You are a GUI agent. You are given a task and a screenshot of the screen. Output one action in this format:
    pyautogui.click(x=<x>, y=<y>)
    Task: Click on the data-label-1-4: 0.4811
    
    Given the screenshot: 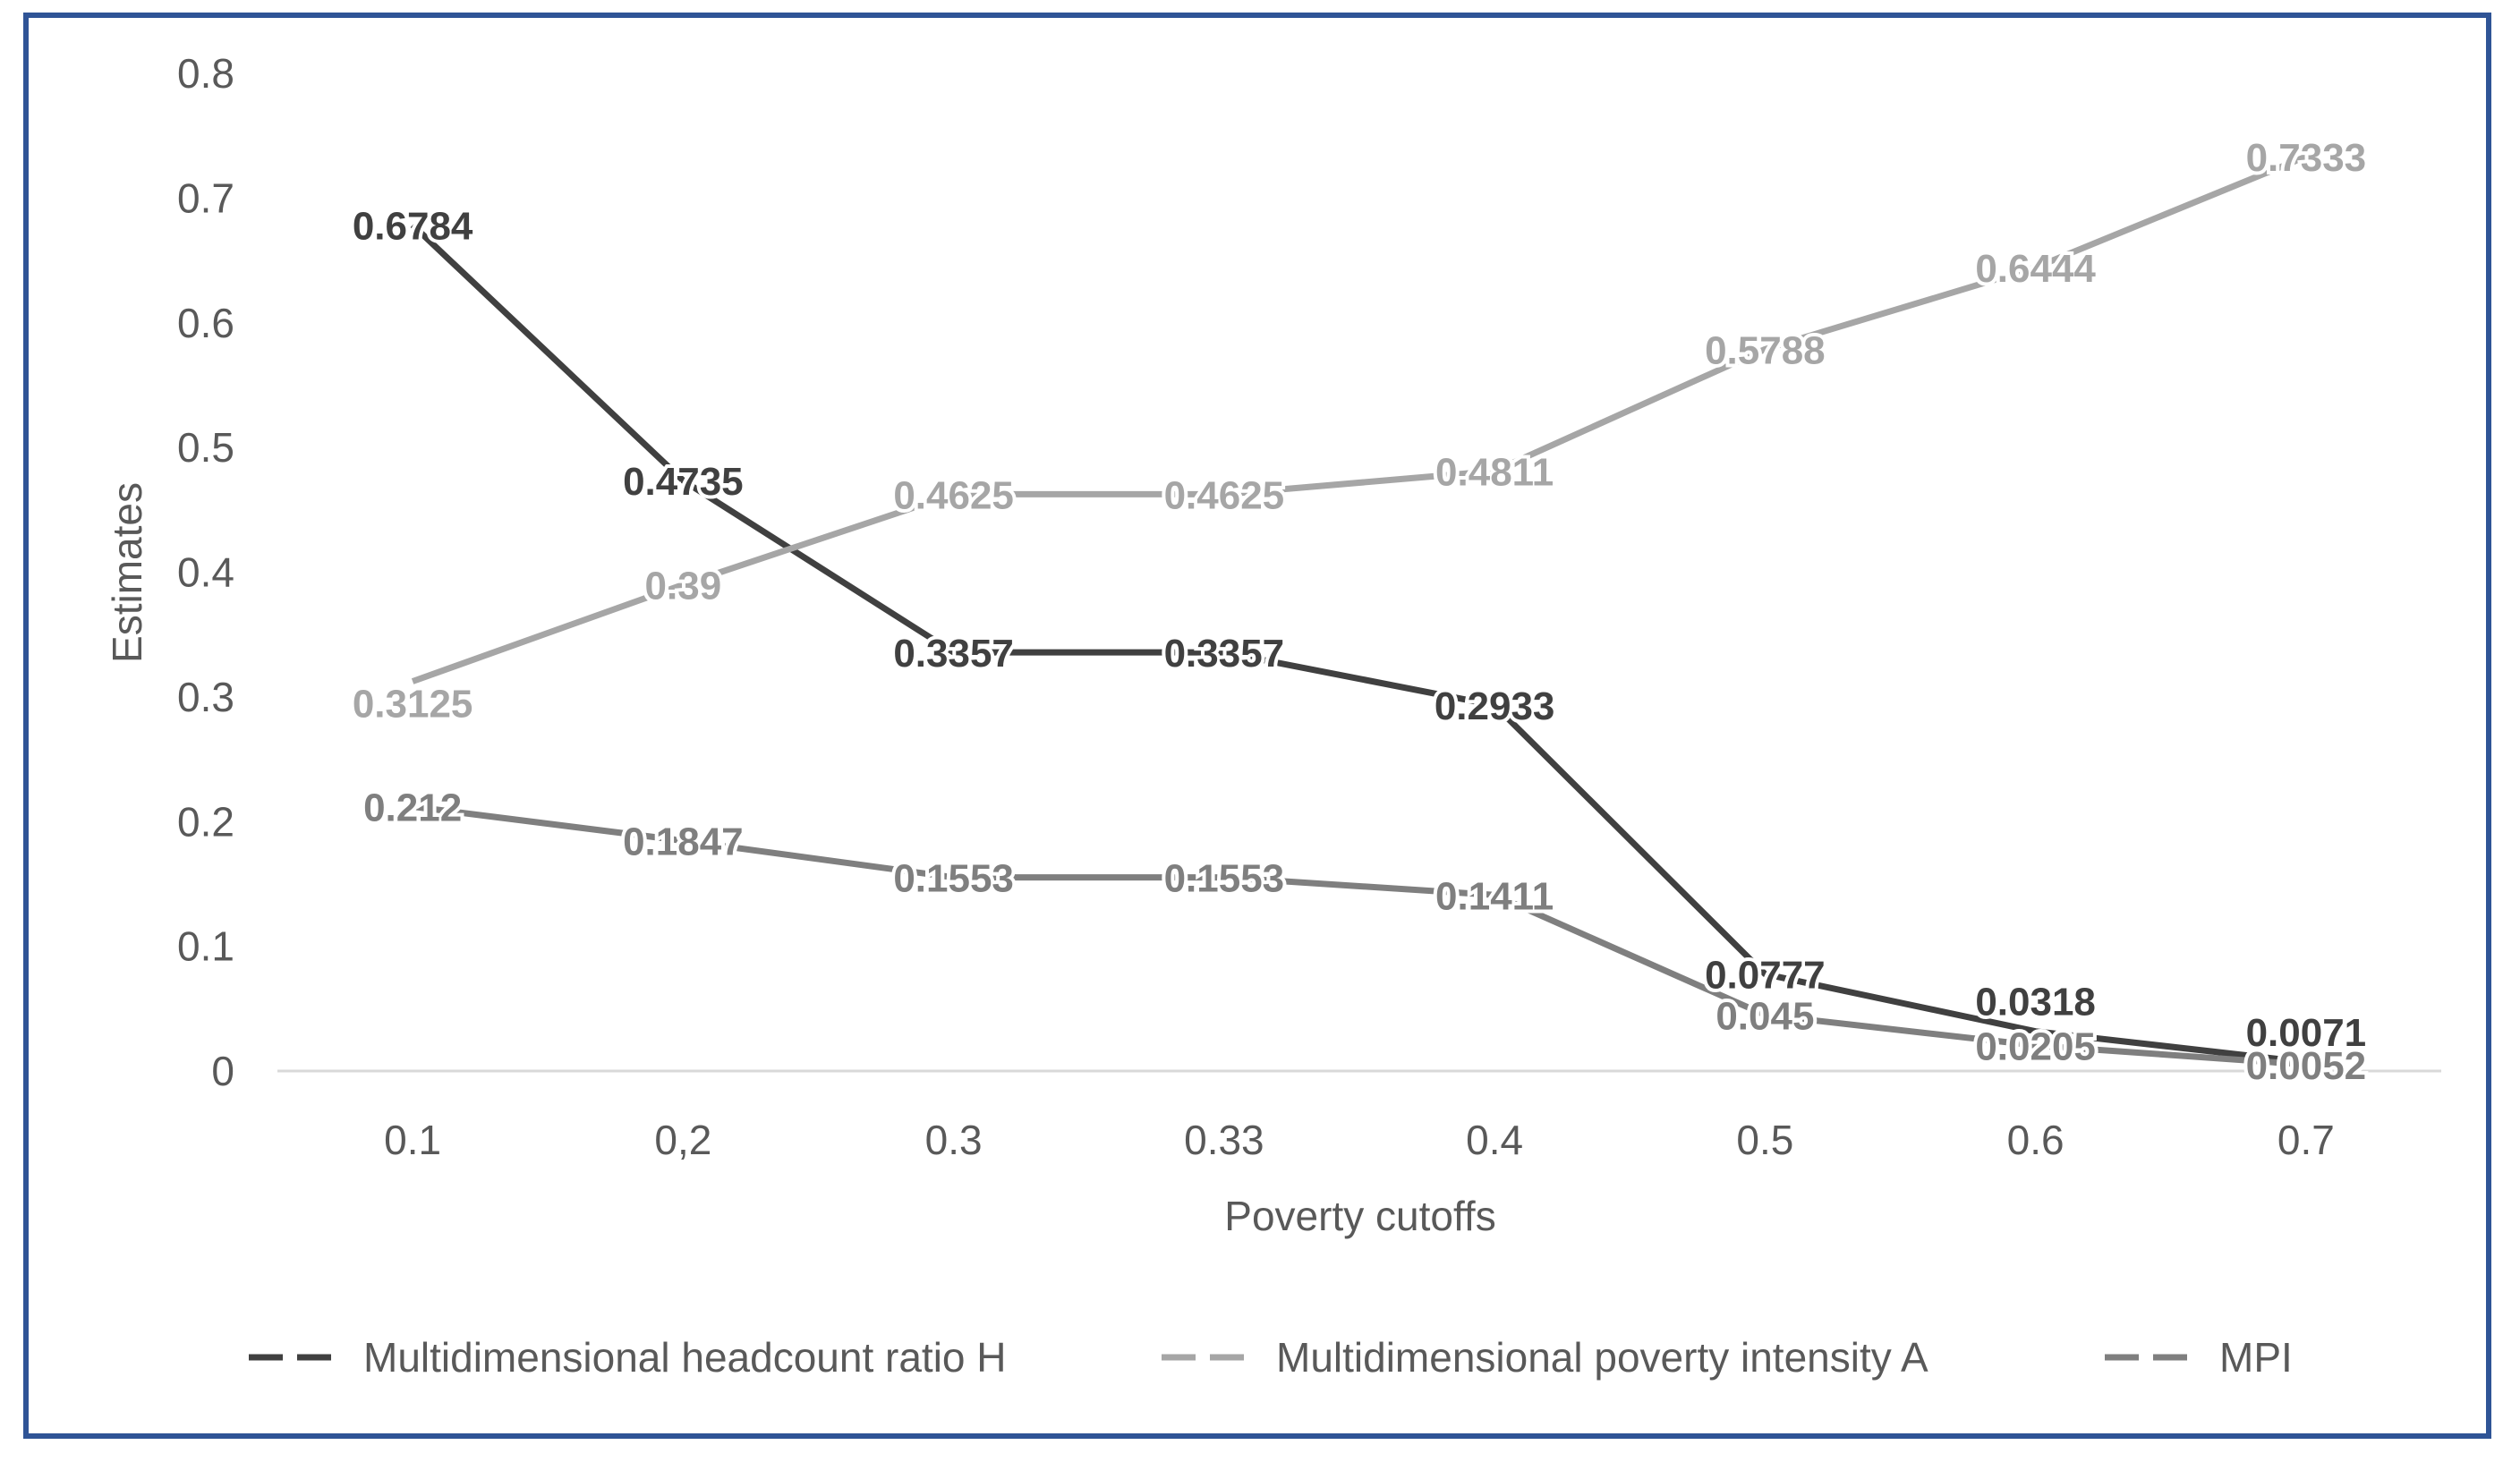 What is the action you would take?
    pyautogui.click(x=1494, y=472)
    